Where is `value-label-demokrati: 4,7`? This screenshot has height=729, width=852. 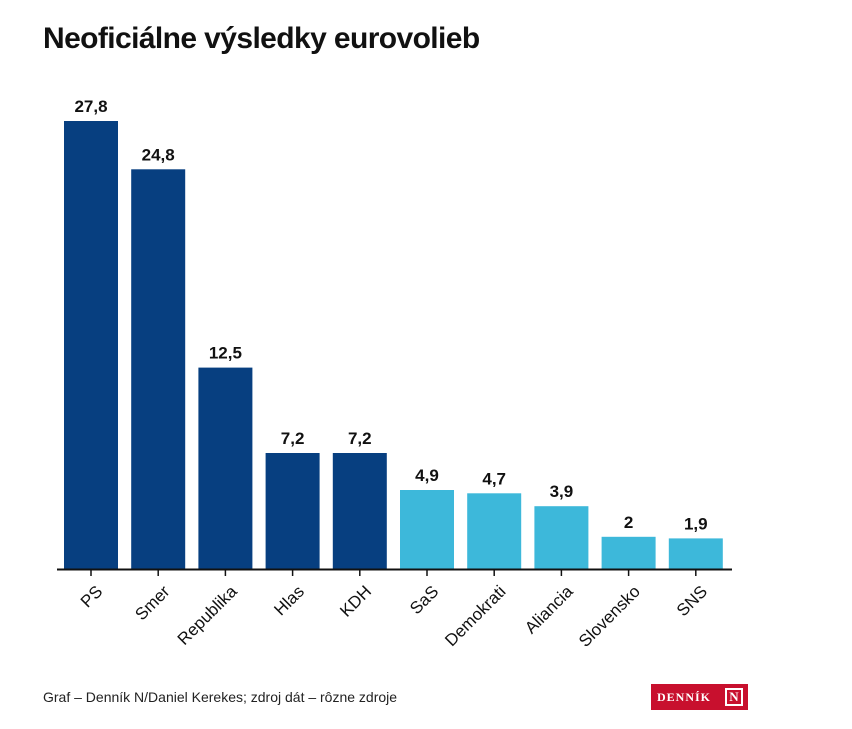
value-label-demokrati: 4,7 is located at coordinates (494, 478).